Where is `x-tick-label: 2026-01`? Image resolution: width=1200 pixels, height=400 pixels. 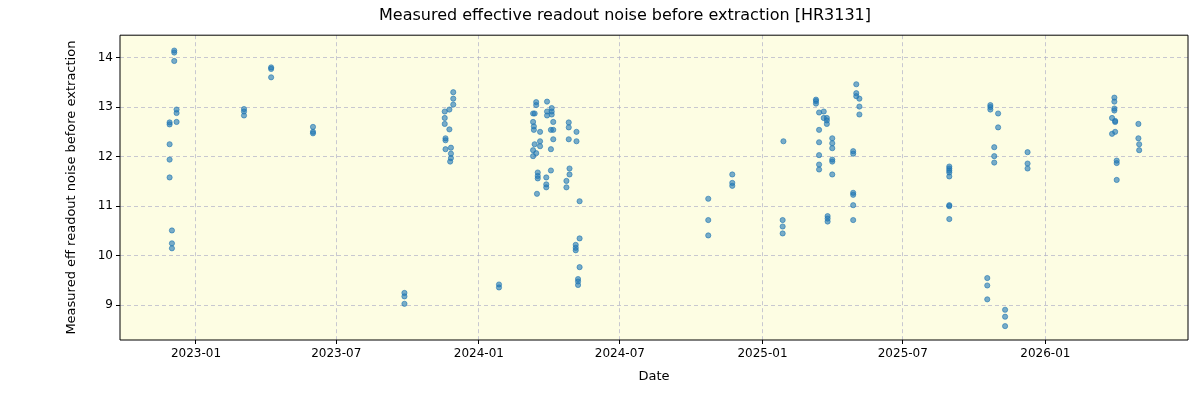
x-tick-label: 2026-01 is located at coordinates (1045, 353).